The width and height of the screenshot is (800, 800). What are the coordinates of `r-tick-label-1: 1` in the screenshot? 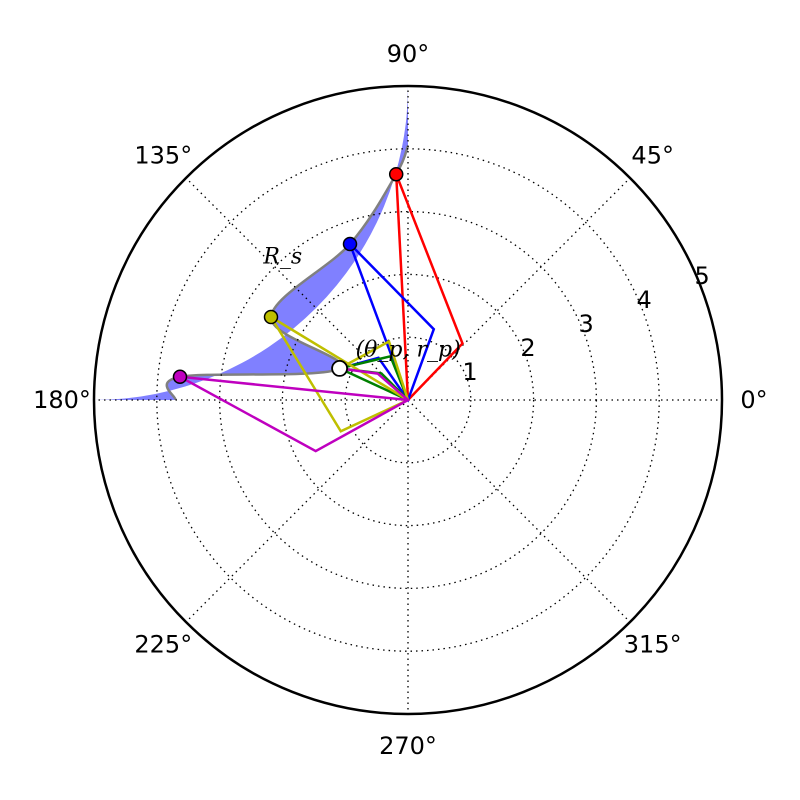 It's located at (469, 372).